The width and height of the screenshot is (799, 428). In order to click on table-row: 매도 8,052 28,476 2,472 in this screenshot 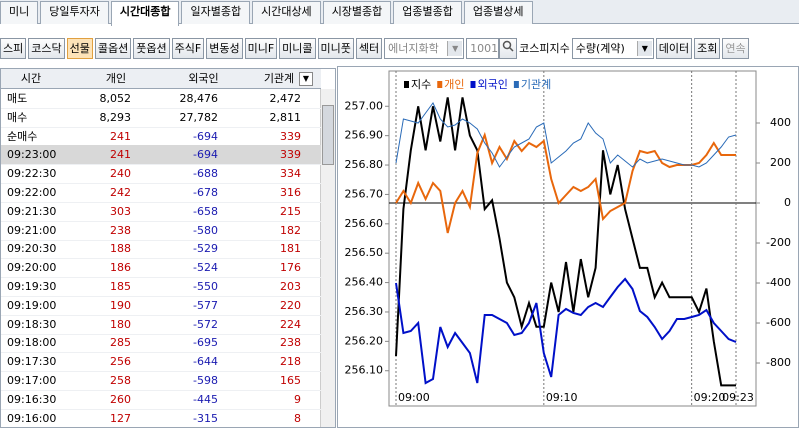, I will do `click(161, 99)`.